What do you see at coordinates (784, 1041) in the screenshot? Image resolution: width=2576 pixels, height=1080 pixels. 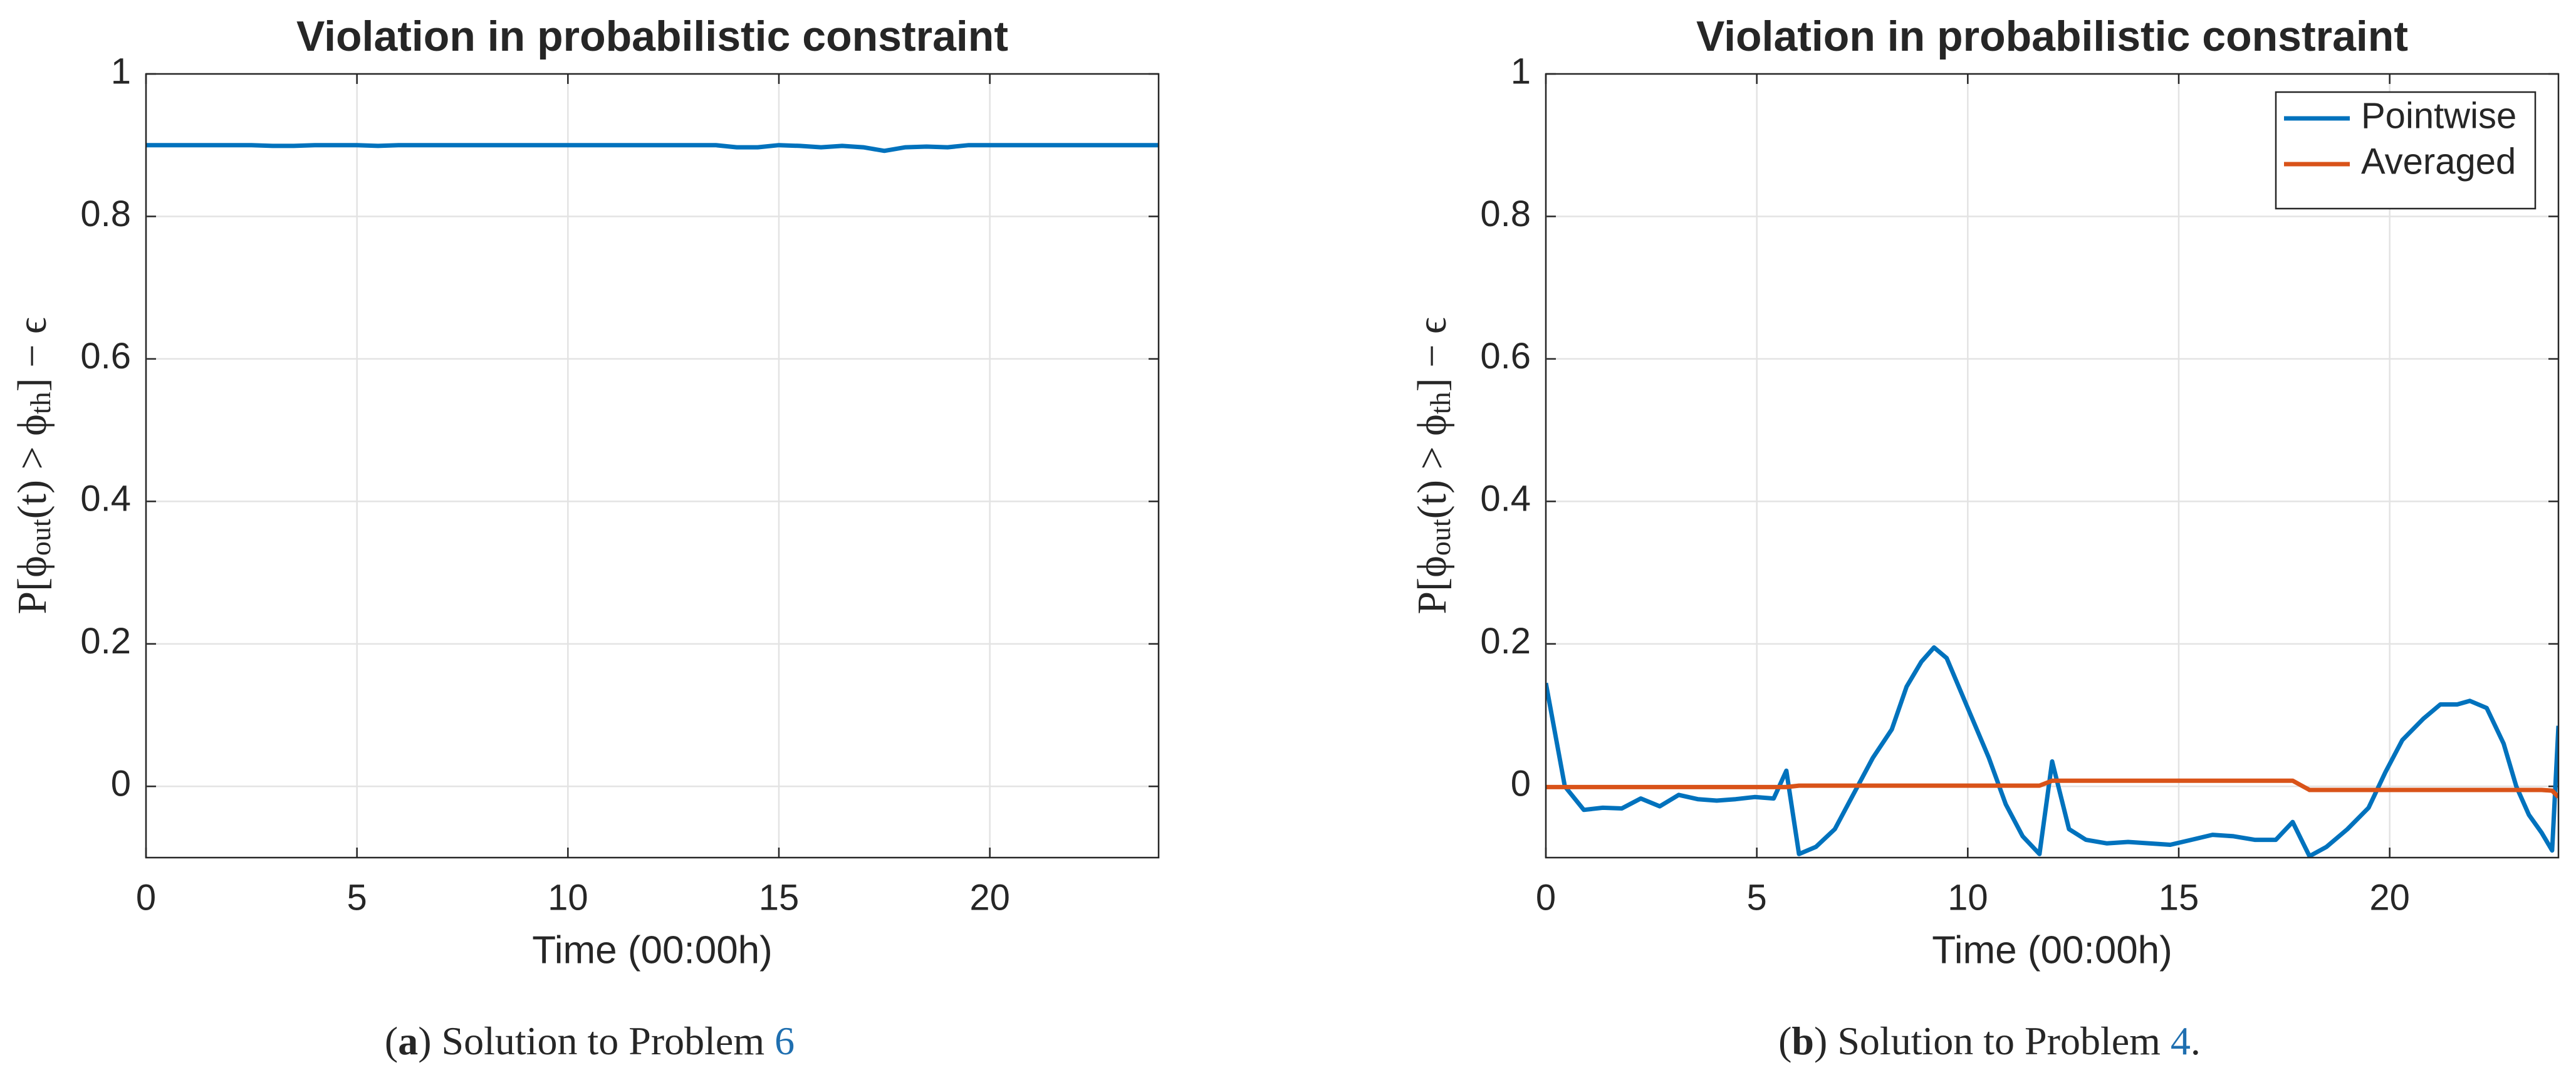 I see `caption-part: 6` at bounding box center [784, 1041].